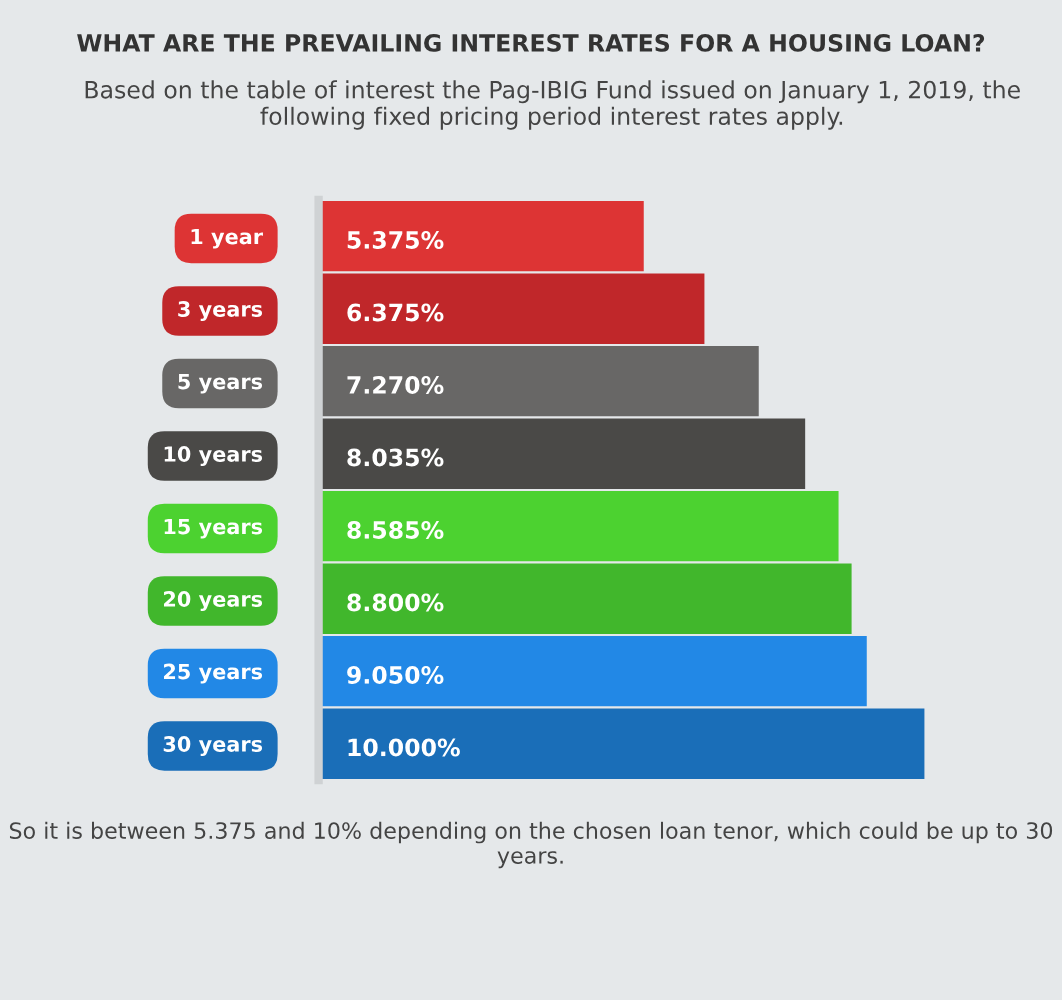 Image resolution: width=1062 pixels, height=1000 pixels. What do you see at coordinates (220, 383) in the screenshot?
I see `y-tick-label: 5 years` at bounding box center [220, 383].